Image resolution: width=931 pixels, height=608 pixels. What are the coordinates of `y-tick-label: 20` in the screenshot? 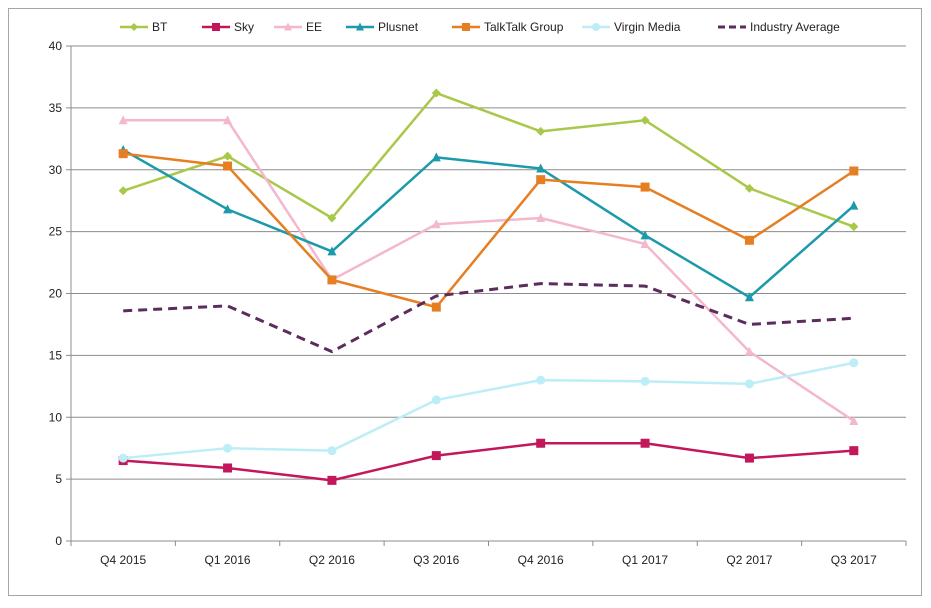 It's located at (56, 294).